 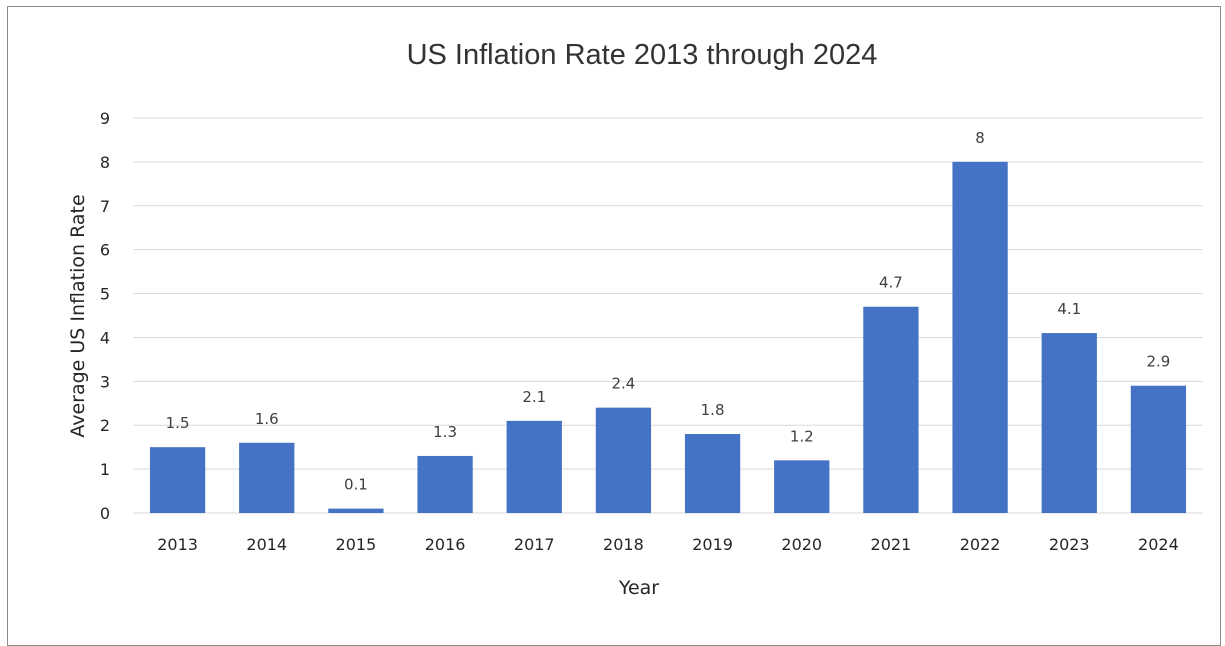 I want to click on y-axis-title: Average US Inflation Rate, so click(x=78, y=315).